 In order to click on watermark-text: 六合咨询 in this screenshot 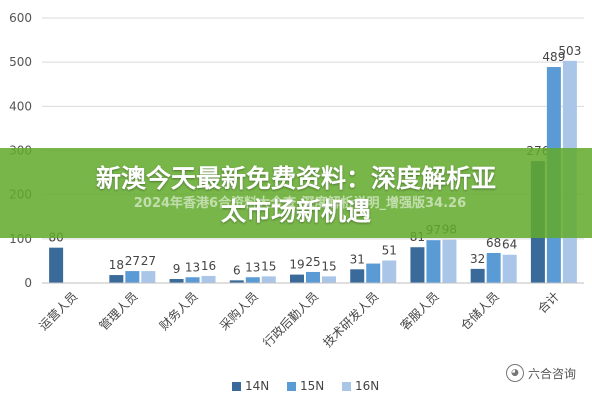, I will do `click(551, 373)`.